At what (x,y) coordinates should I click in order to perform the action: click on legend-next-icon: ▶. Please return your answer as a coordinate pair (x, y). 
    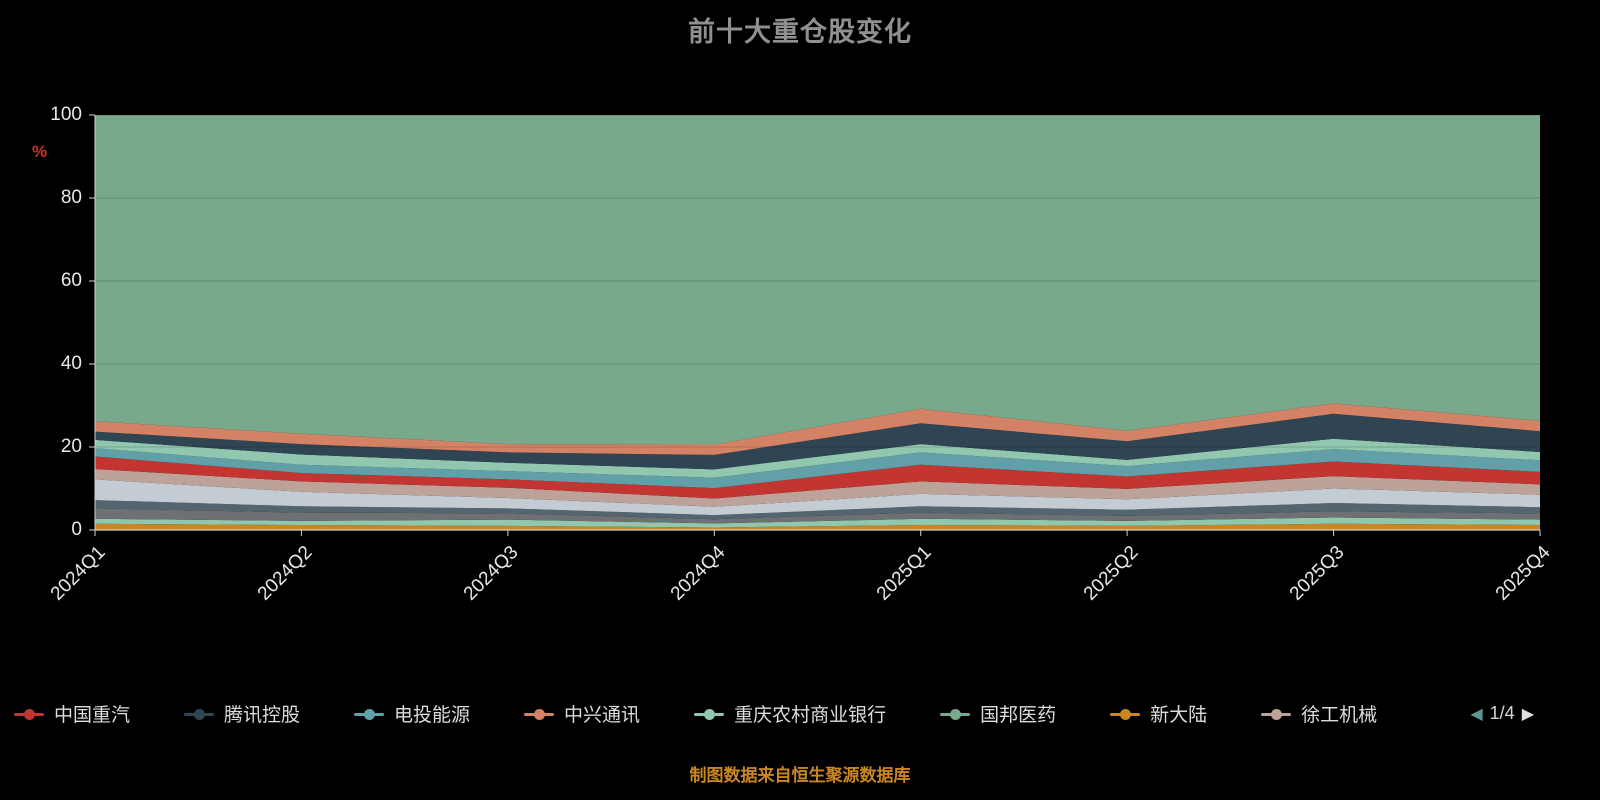
    Looking at the image, I should click on (1527, 714).